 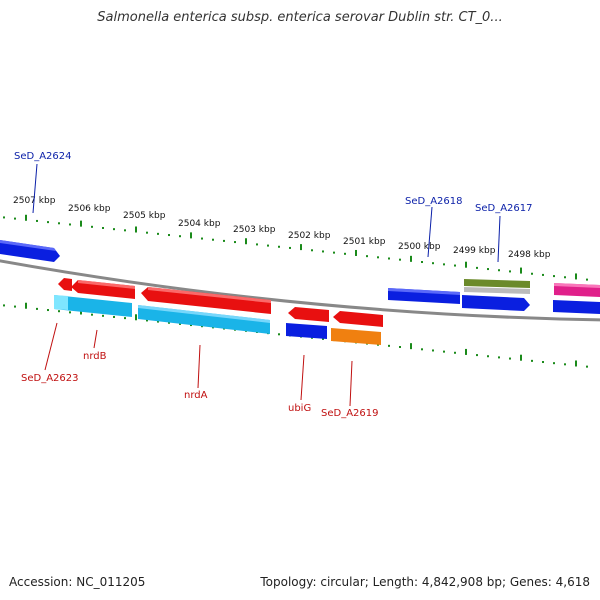 What do you see at coordinates (504, 208) in the screenshot?
I see `gene-label-forward: SeD_A2617` at bounding box center [504, 208].